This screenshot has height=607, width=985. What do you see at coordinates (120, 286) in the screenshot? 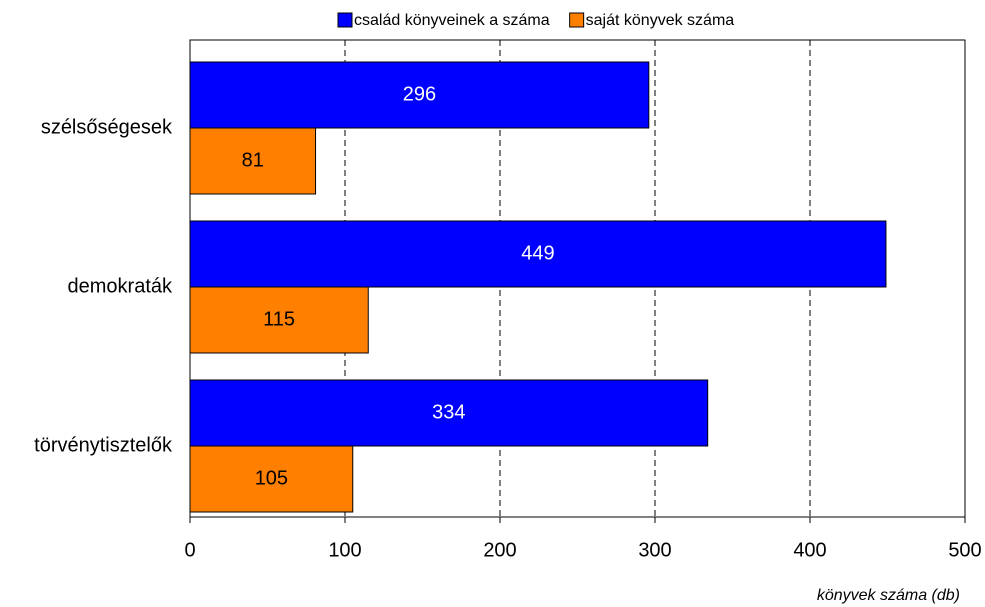
I see `y-tick-label: demokraták` at bounding box center [120, 286].